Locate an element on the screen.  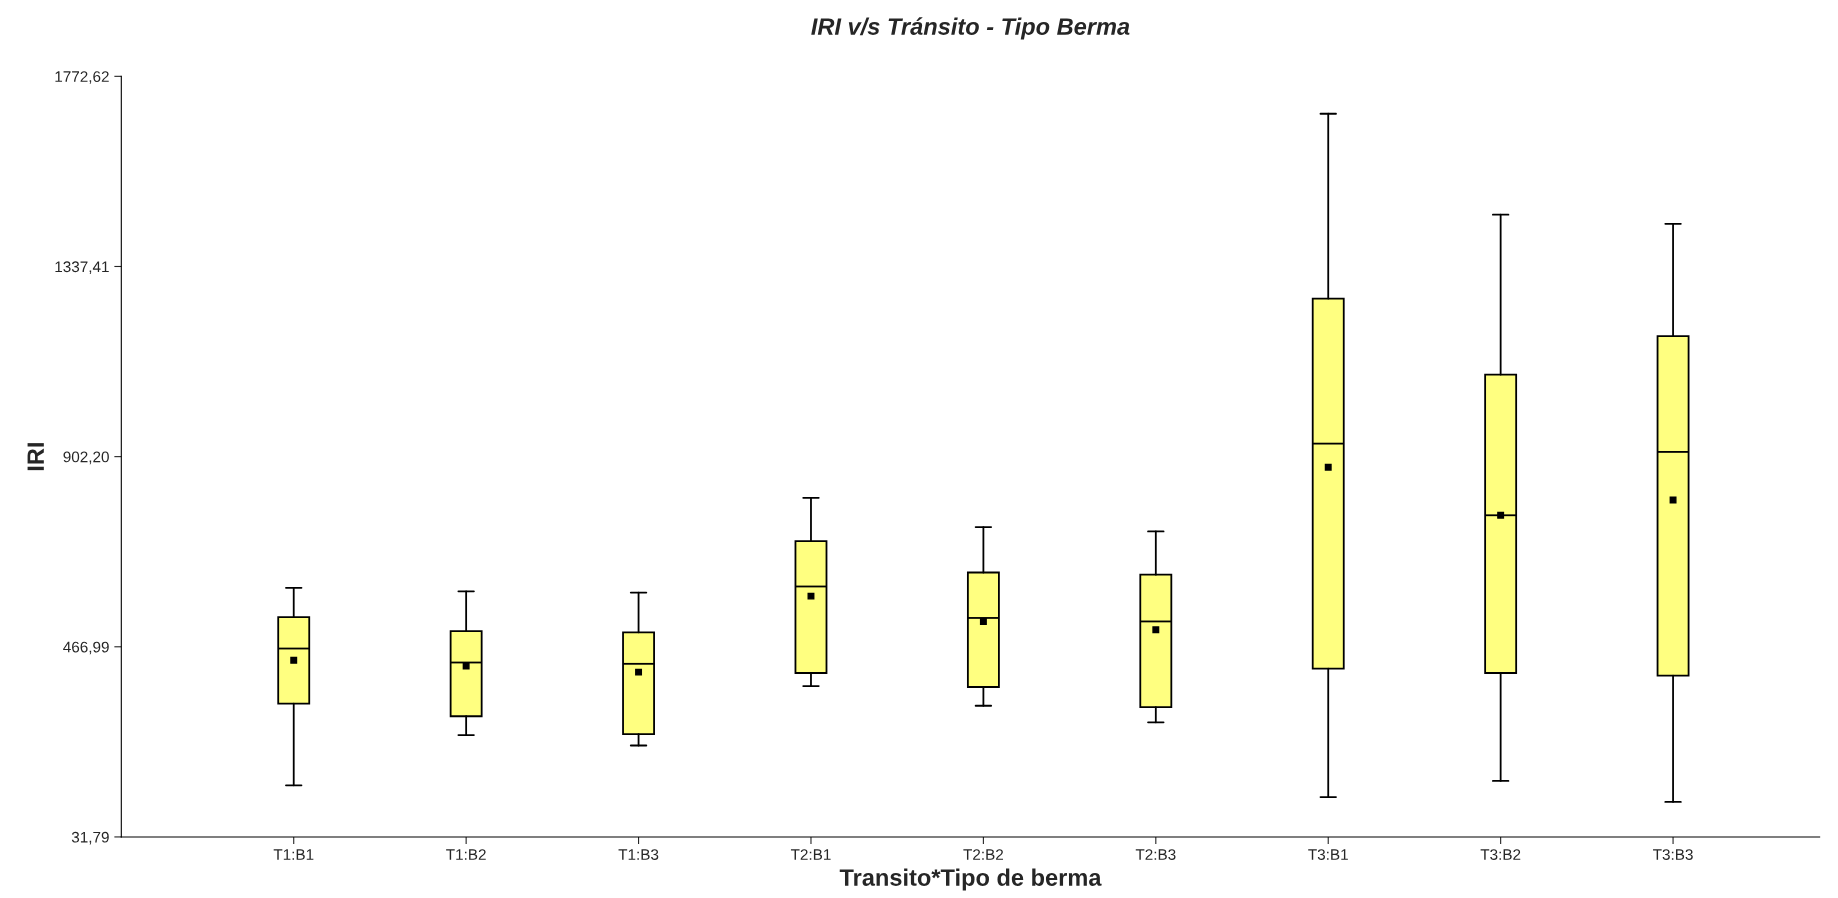
y-tick-label: 31,79 is located at coordinates (90, 838).